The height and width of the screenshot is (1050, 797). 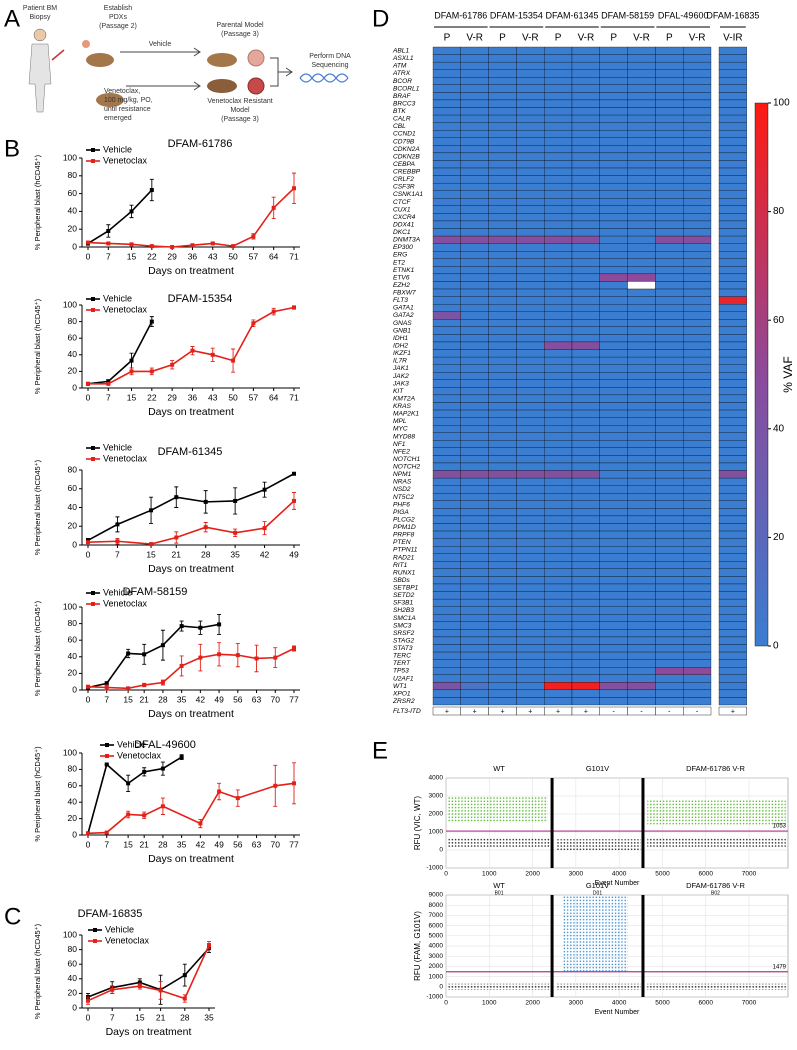 I want to click on legend-swatch, so click(x=93, y=604).